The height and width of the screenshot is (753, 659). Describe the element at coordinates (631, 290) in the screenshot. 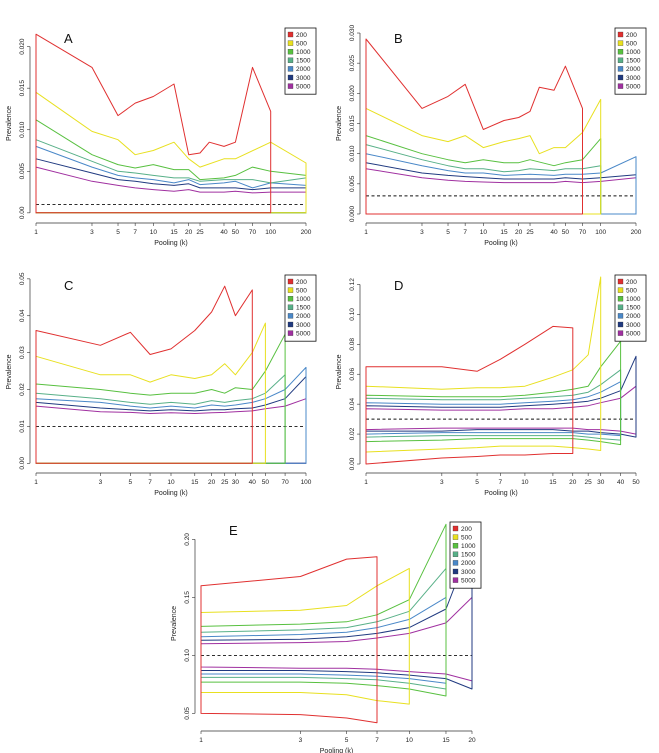

I see `panel-d-legend-label-500: 500` at that location.